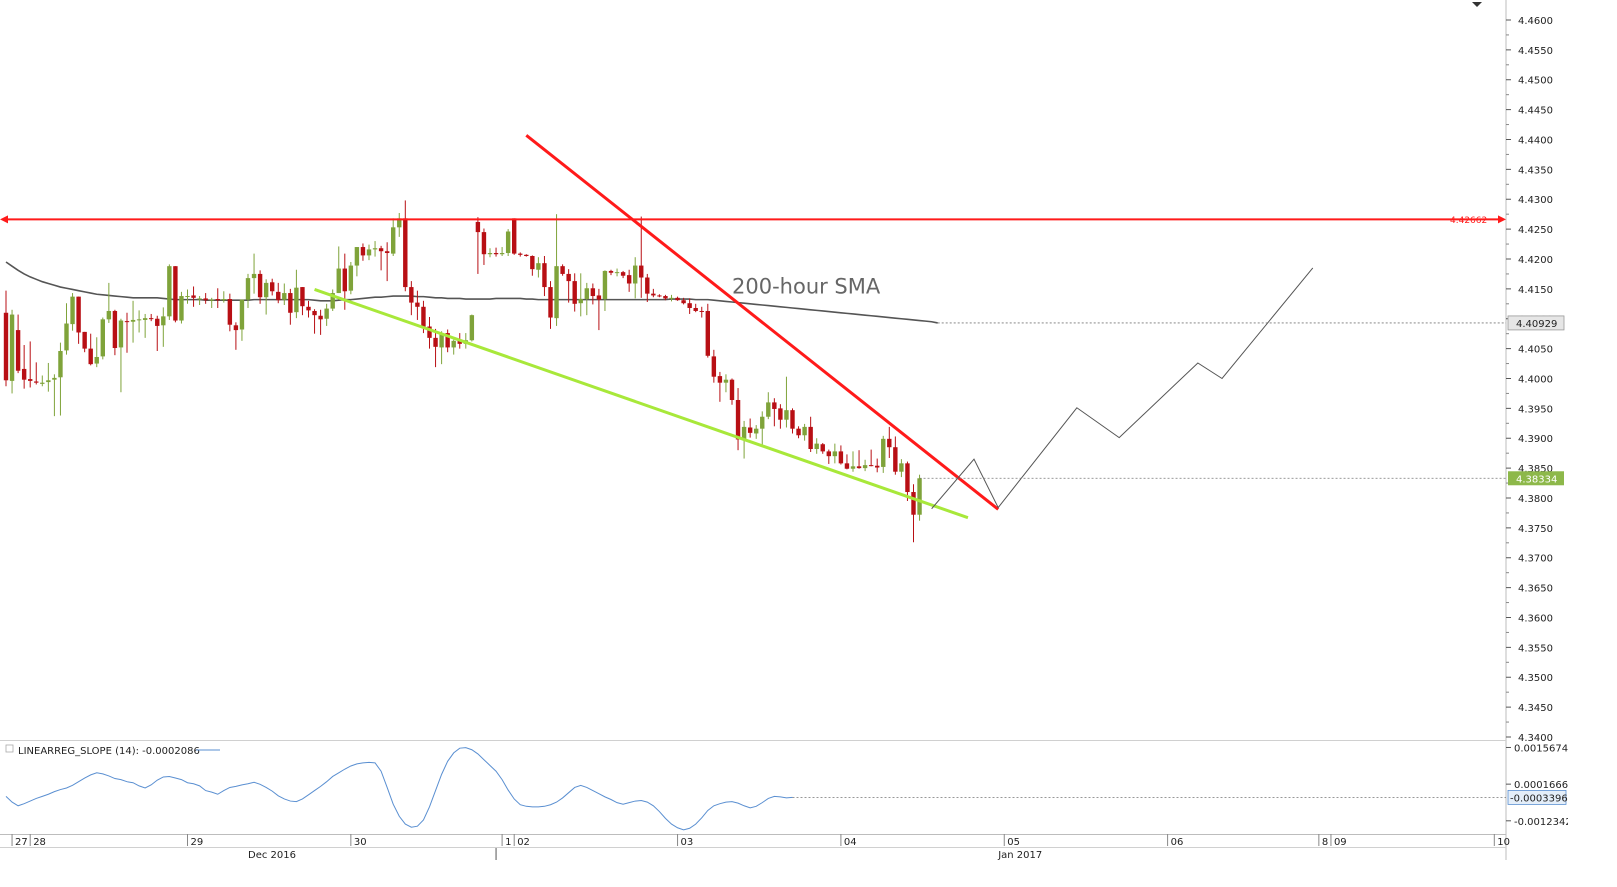 The image size is (1617, 887). What do you see at coordinates (508, 842) in the screenshot?
I see `time-tick-label: 1` at bounding box center [508, 842].